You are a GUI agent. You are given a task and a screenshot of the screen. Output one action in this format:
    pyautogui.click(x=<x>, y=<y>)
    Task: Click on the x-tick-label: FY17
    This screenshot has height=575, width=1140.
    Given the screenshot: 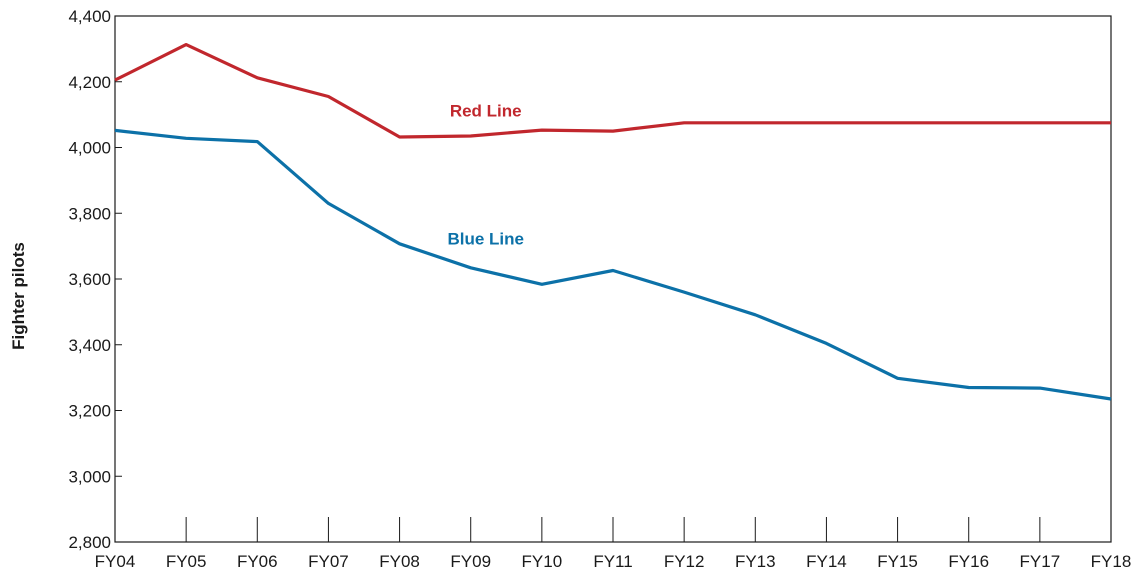 What is the action you would take?
    pyautogui.click(x=1040, y=561)
    